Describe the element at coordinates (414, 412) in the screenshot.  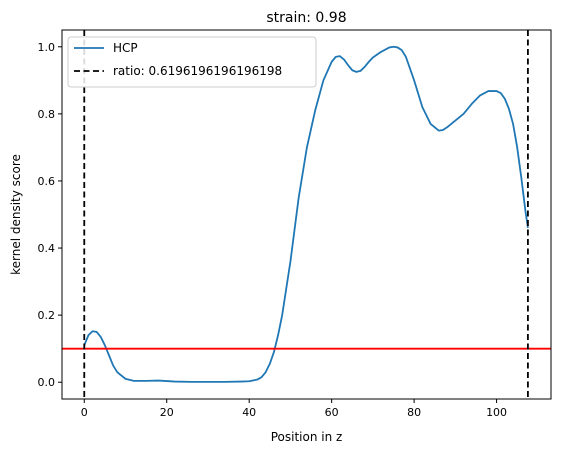
I see `x-tick-label: 80` at that location.